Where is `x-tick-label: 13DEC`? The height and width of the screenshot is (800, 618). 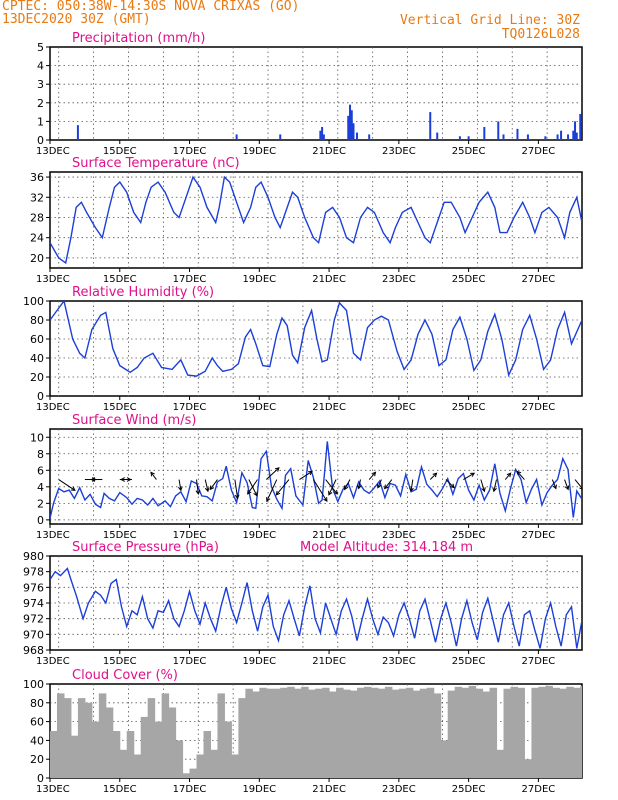
x-tick-label: 13DEC is located at coordinates (53, 151).